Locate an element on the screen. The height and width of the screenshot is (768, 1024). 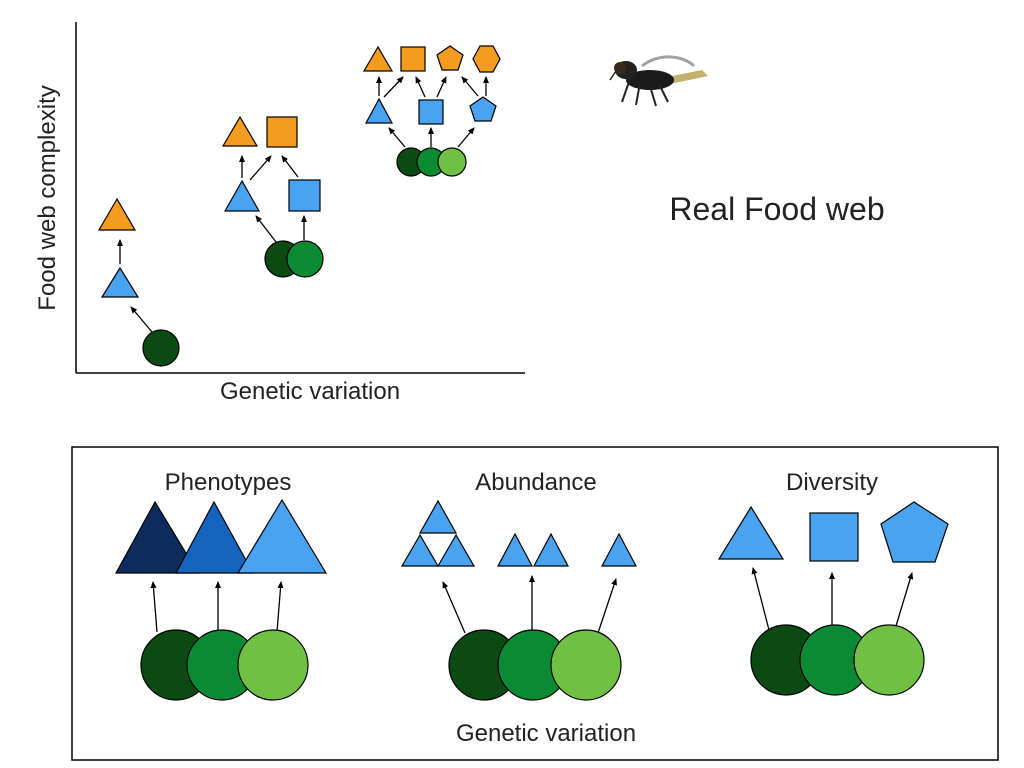
column-title-phenotypes: Phenotypes is located at coordinates (228, 482).